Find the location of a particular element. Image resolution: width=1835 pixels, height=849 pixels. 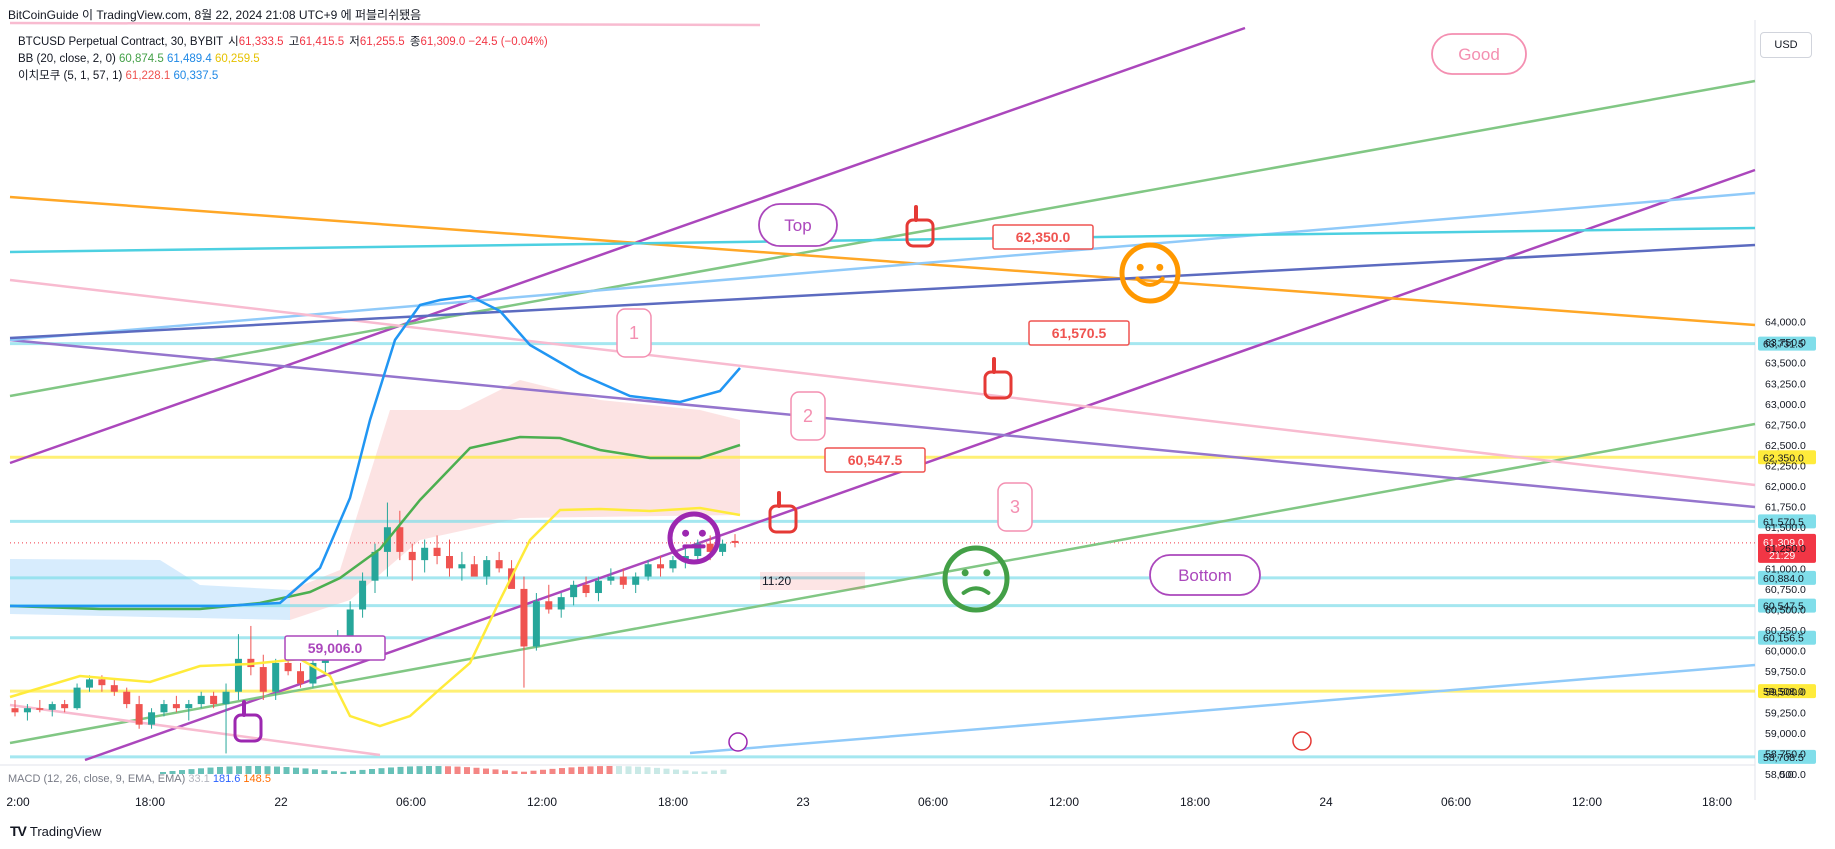

x-tick-5: 18:00 is located at coordinates (673, 802).